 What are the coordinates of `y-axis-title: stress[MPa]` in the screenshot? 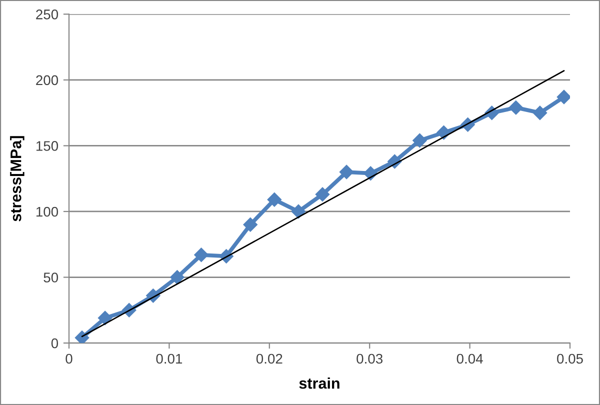 It's located at (17, 179).